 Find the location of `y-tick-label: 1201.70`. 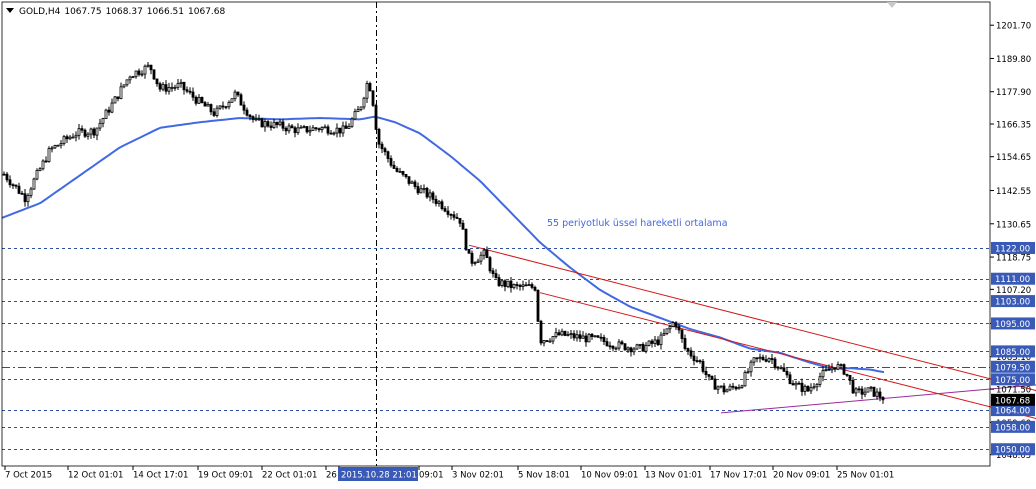

y-tick-label: 1201.70 is located at coordinates (1013, 27).